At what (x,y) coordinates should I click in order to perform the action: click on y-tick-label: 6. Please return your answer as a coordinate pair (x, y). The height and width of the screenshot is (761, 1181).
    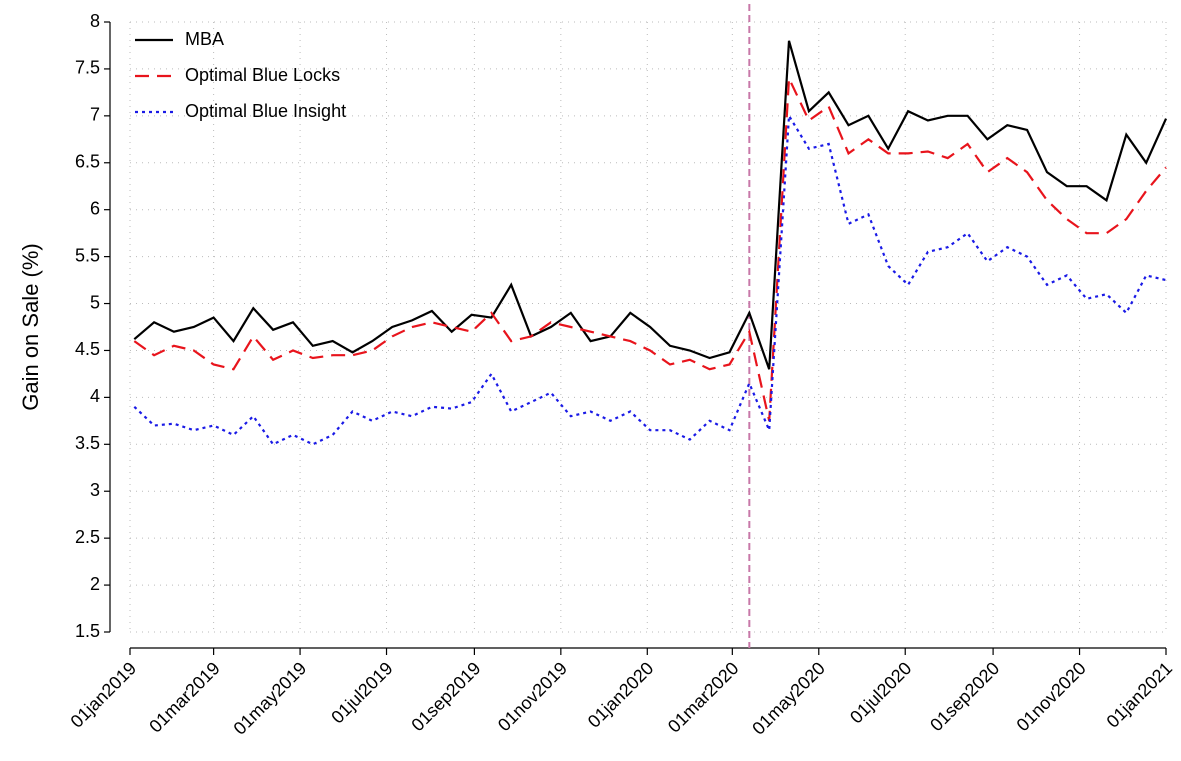
    Looking at the image, I should click on (95, 208).